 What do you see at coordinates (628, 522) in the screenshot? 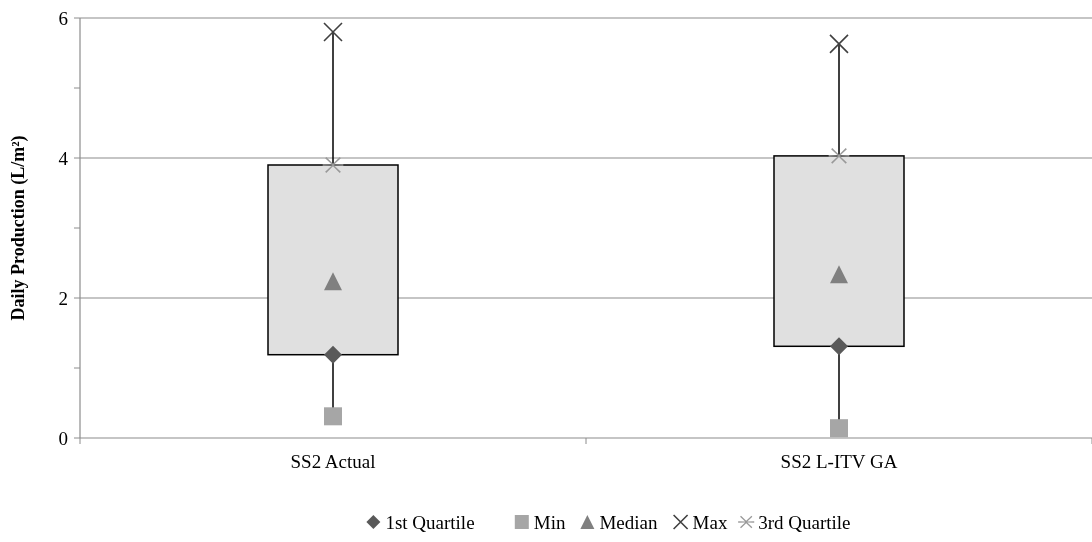
I see `legend-label: Median` at bounding box center [628, 522].